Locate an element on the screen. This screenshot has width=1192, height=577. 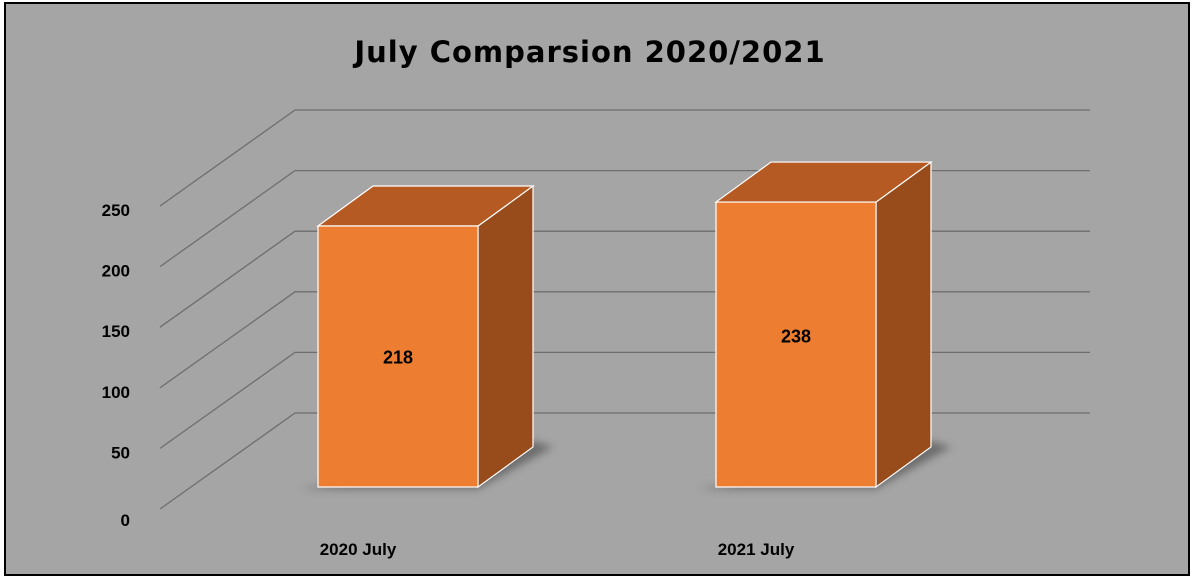
data-label: 238 is located at coordinates (796, 337).